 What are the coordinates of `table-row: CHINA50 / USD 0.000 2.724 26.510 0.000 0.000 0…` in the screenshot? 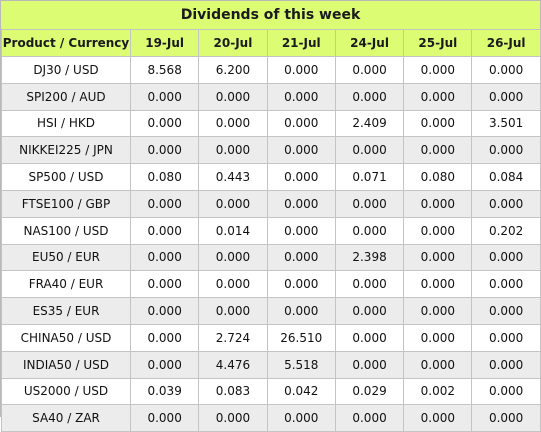 It's located at (271, 337).